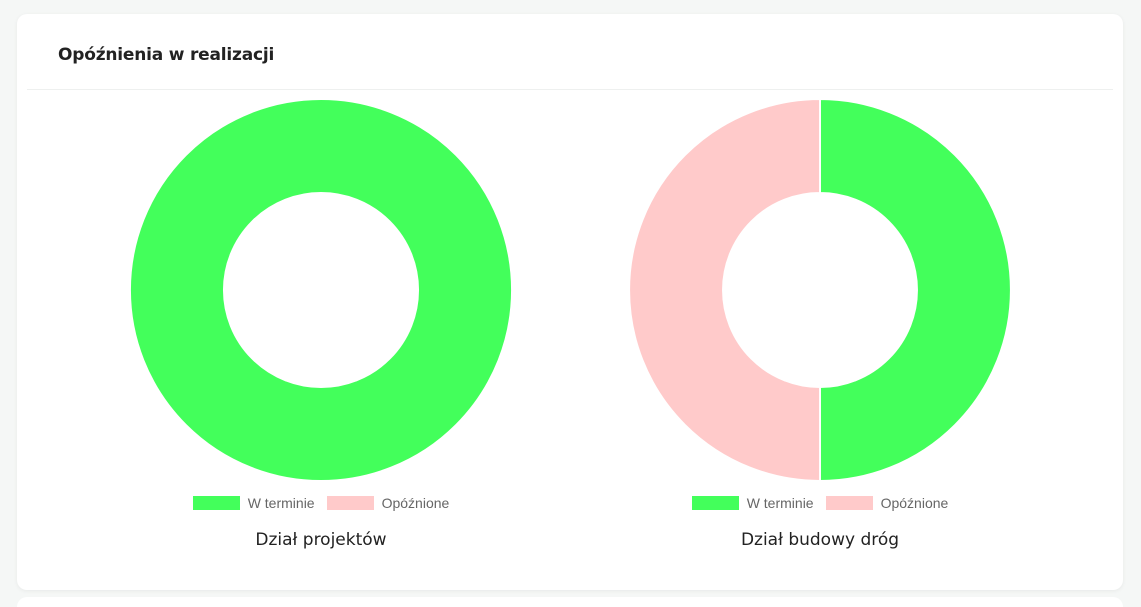 Image resolution: width=1141 pixels, height=607 pixels. What do you see at coordinates (570, 52) in the screenshot?
I see `card-header: Opóźnienia w realizacji` at bounding box center [570, 52].